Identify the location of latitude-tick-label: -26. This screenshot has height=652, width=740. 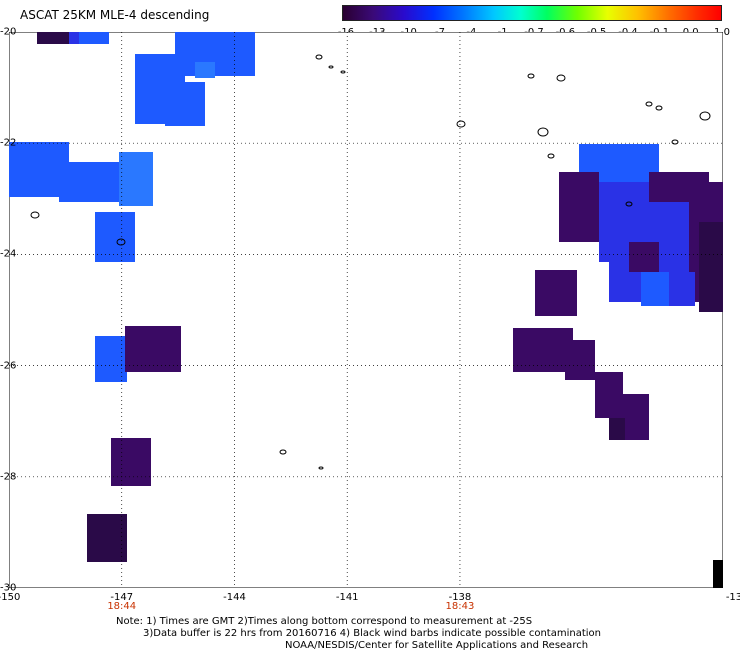
(8, 366).